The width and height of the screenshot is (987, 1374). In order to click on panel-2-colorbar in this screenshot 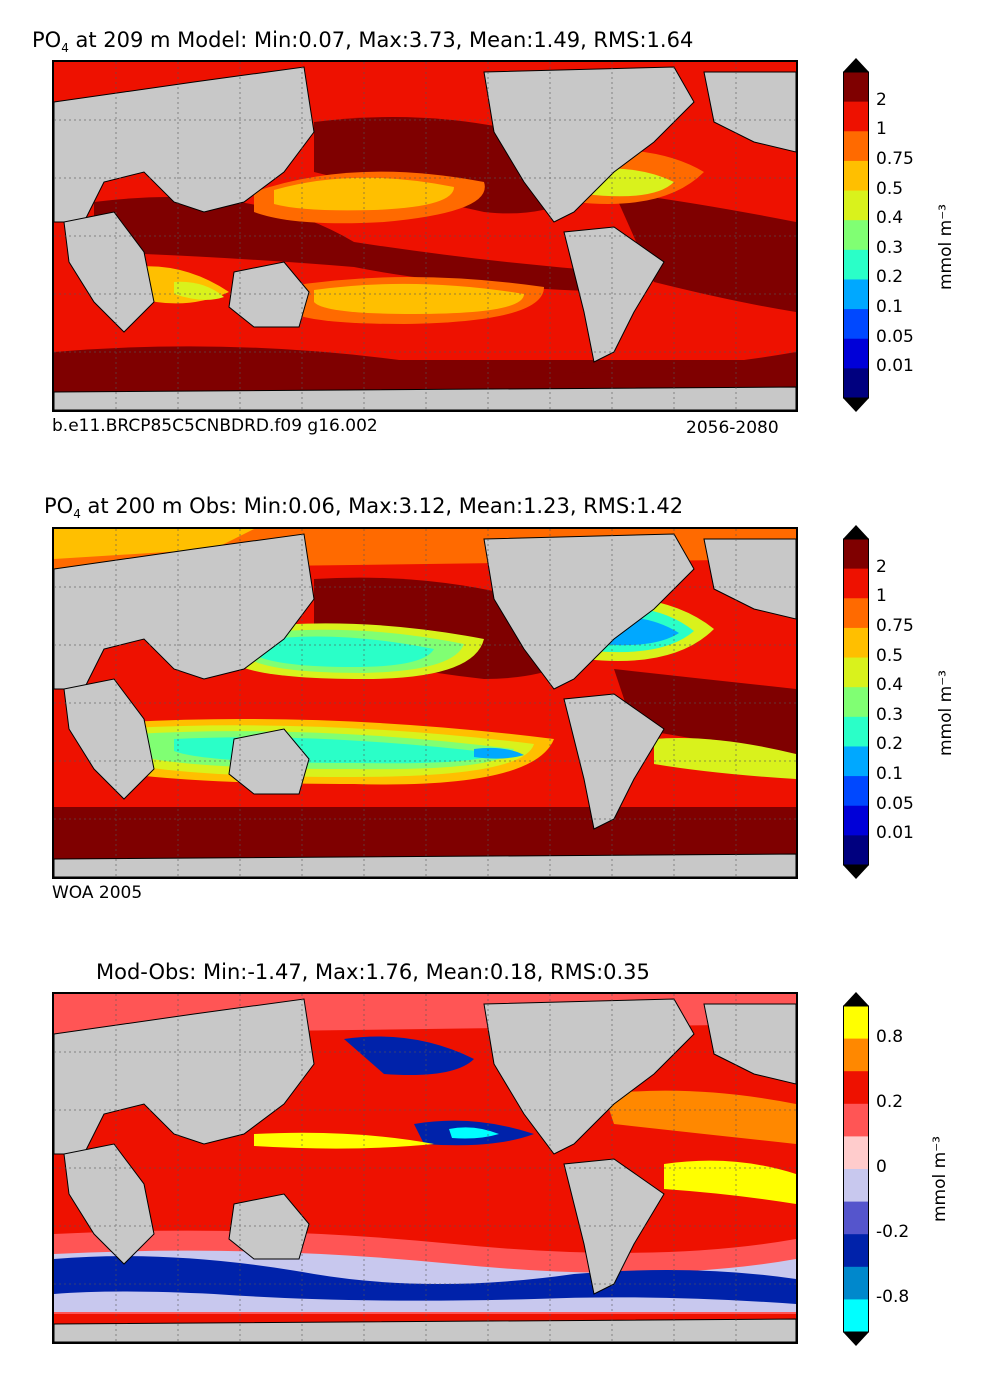, I will do `click(856, 702)`.